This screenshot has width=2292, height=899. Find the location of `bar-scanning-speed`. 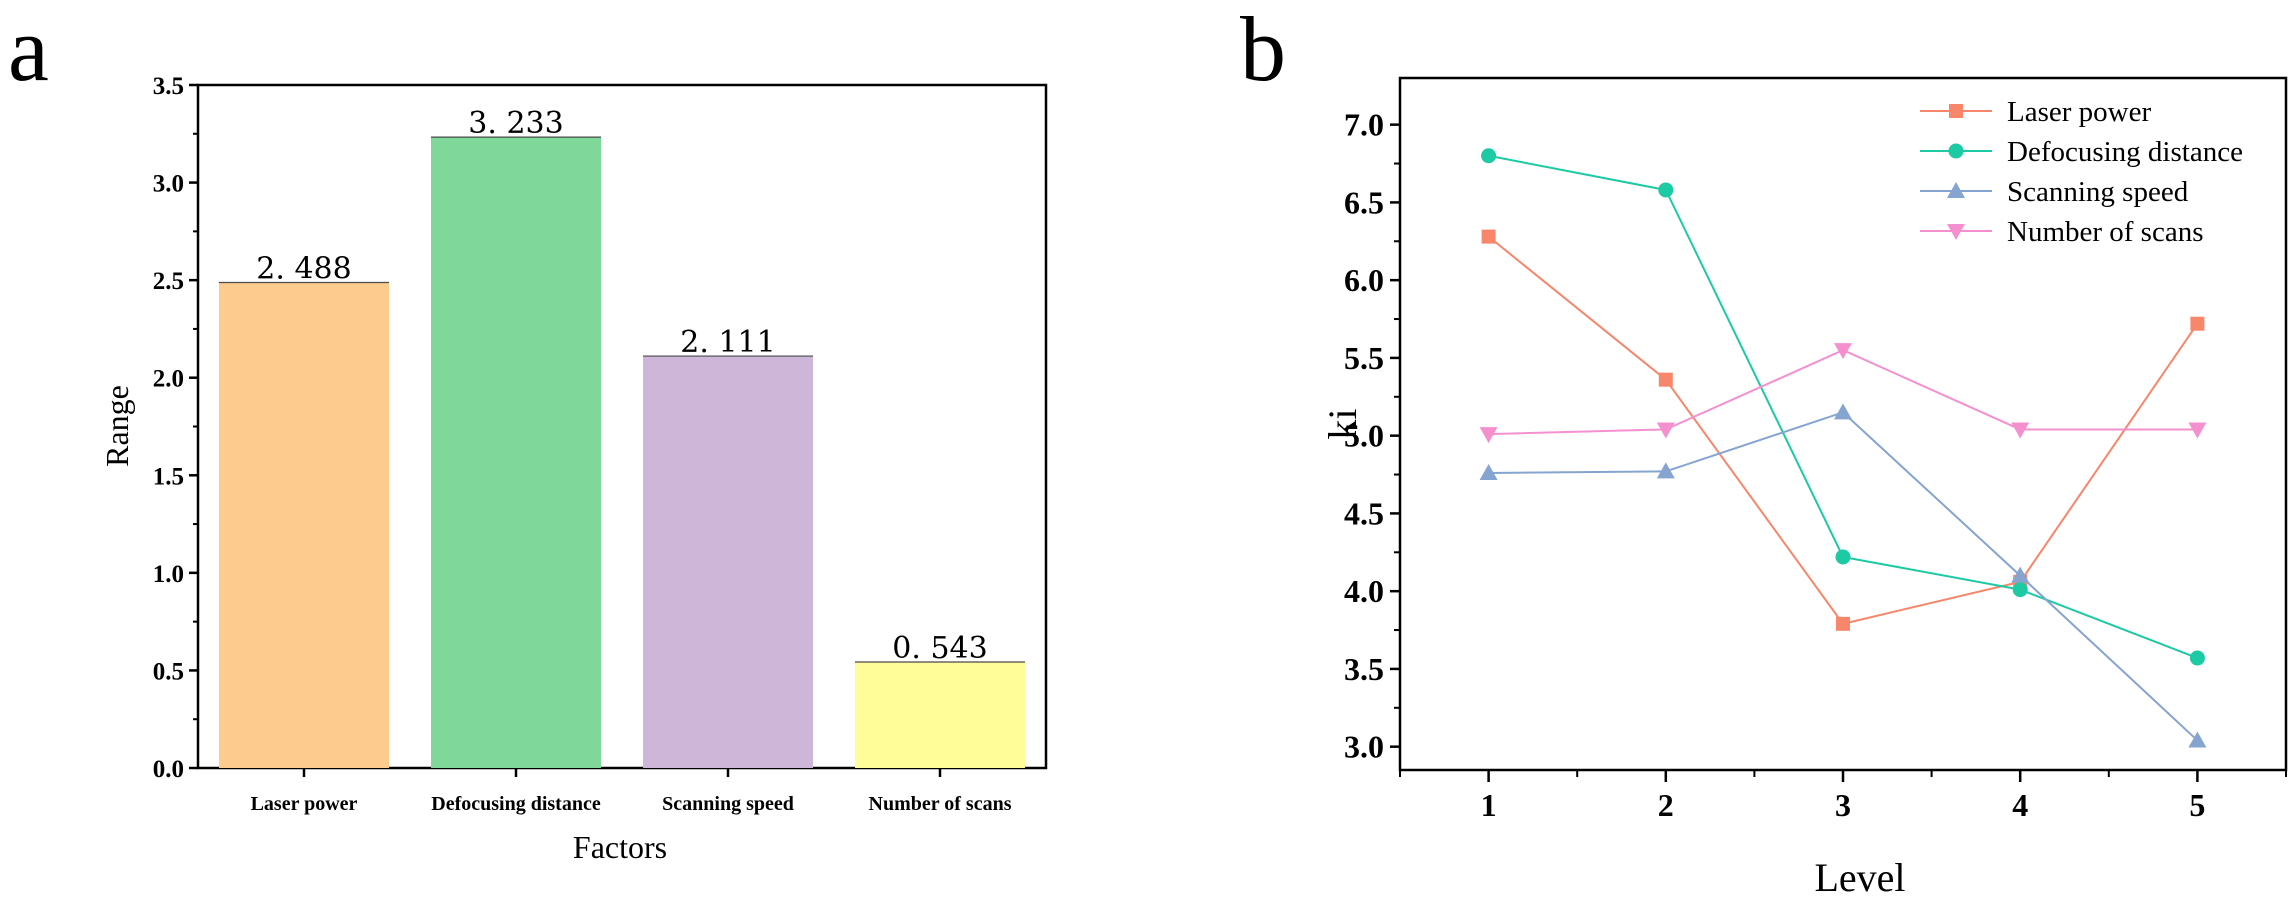

bar-scanning-speed is located at coordinates (728, 562).